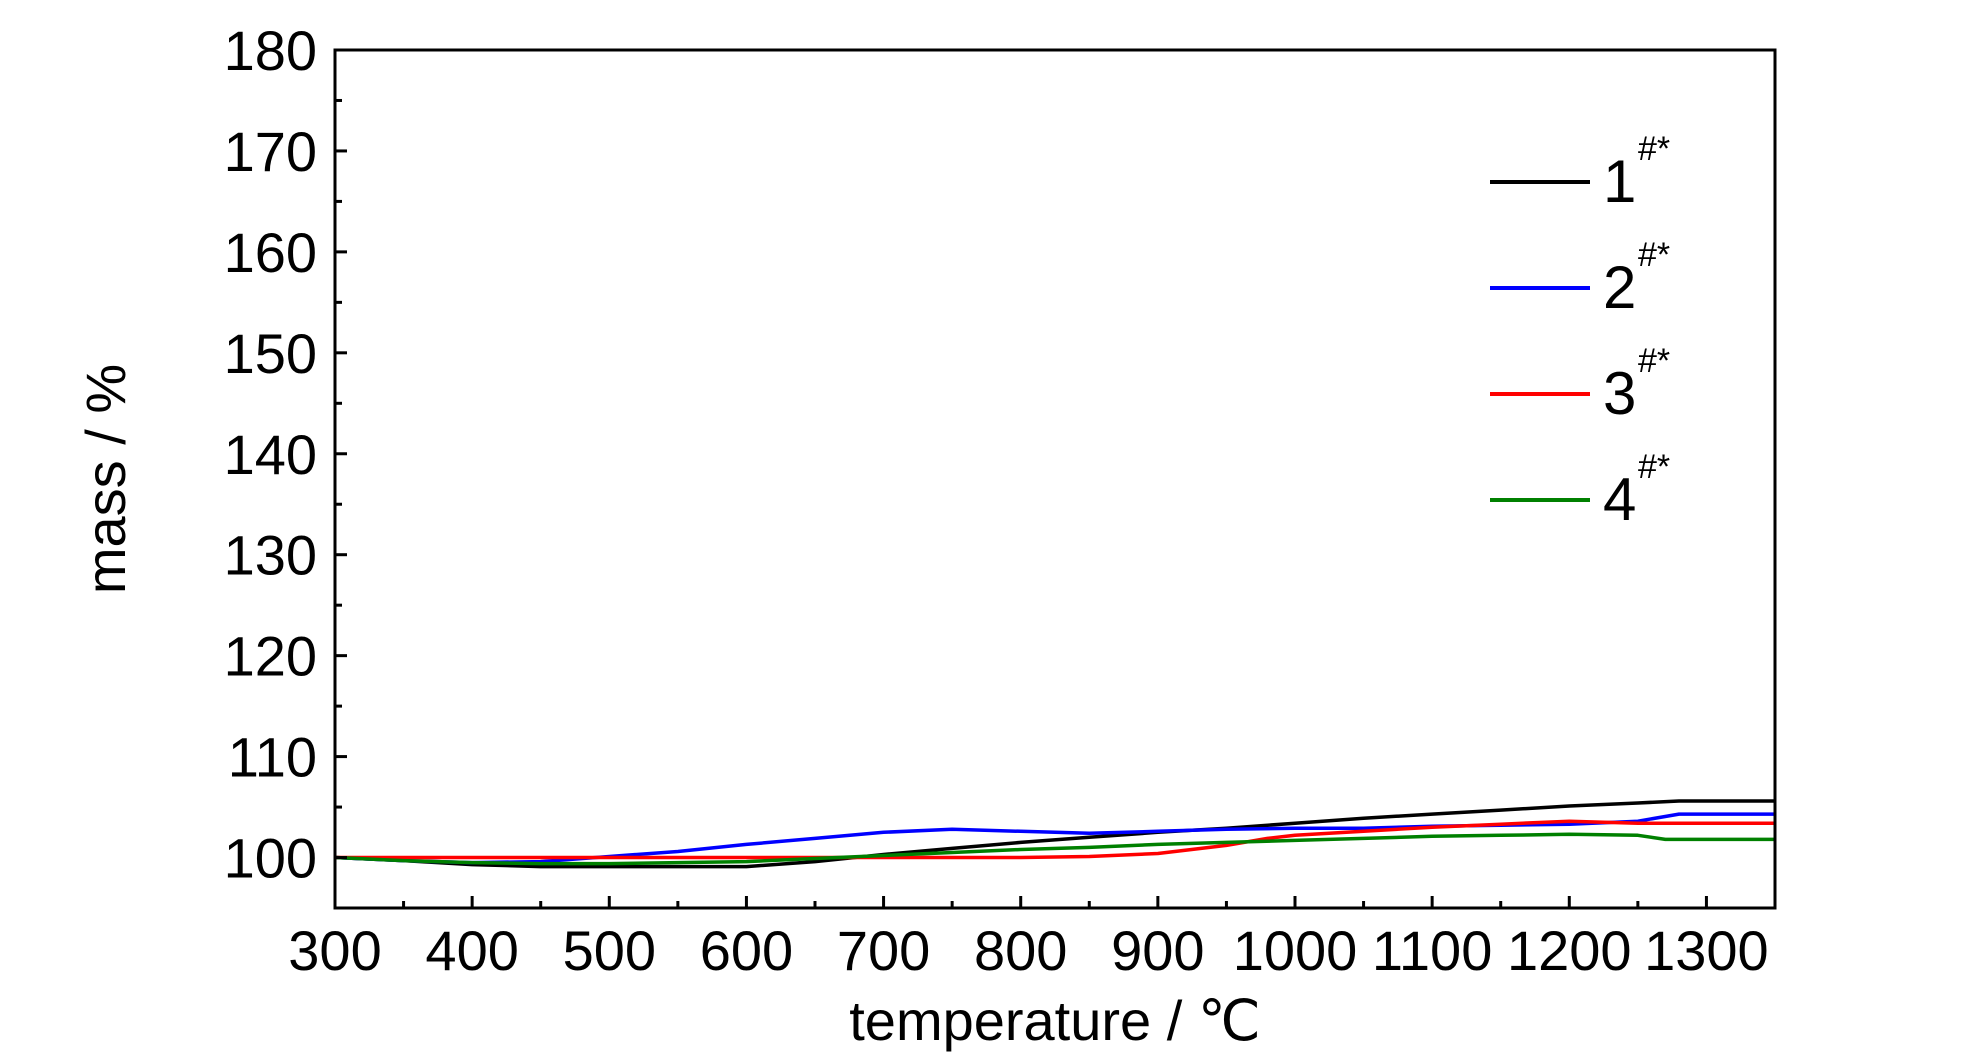  Describe the element at coordinates (1055, 1020) in the screenshot. I see `x-axis-title: temperature / ℃` at that location.